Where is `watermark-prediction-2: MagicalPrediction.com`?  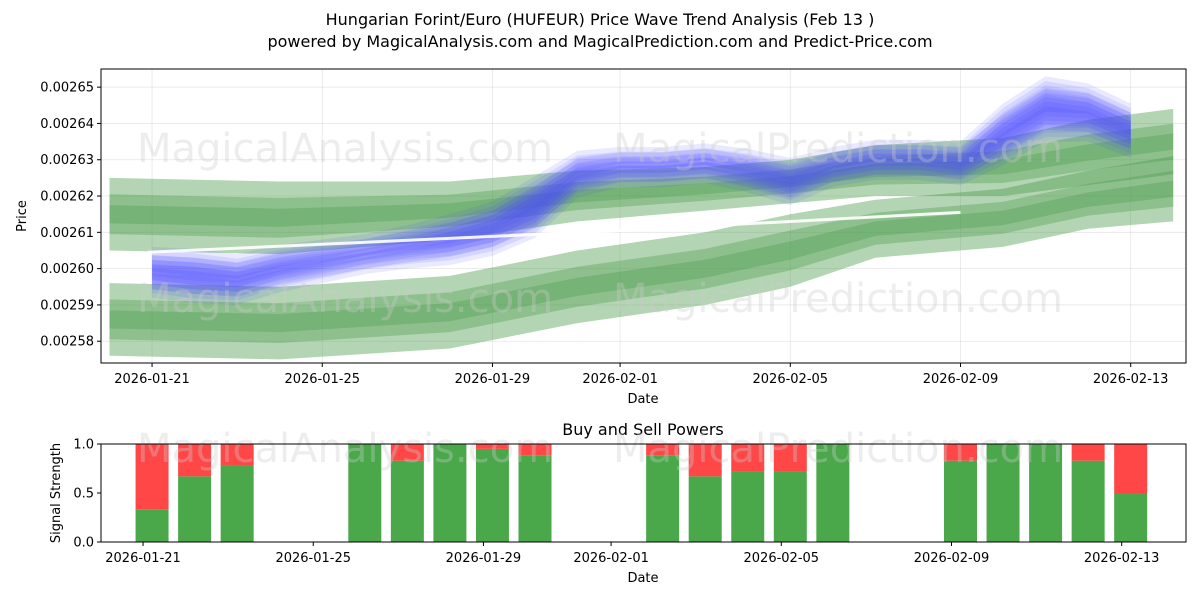 watermark-prediction-2: MagicalPrediction.com is located at coordinates (838, 299).